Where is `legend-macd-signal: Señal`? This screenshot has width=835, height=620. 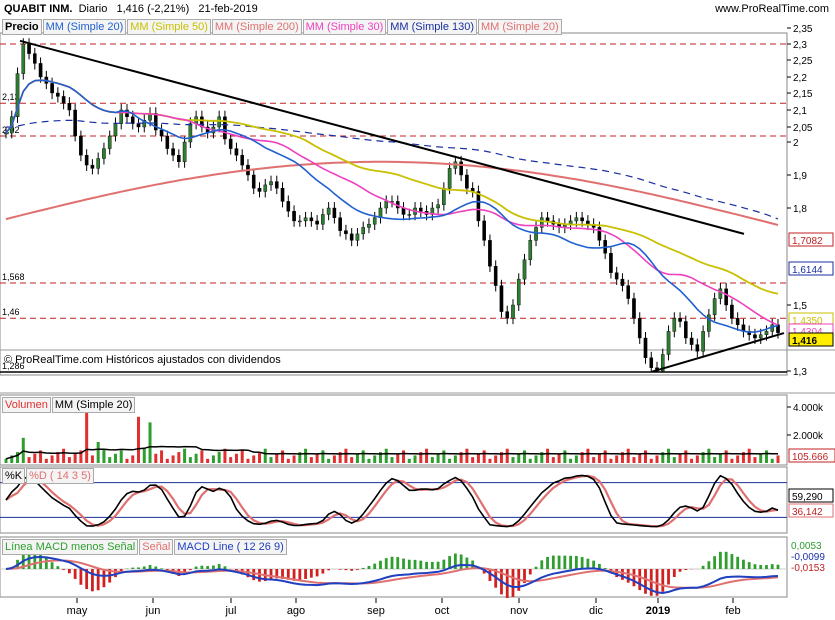
legend-macd-signal: Señal is located at coordinates (156, 547).